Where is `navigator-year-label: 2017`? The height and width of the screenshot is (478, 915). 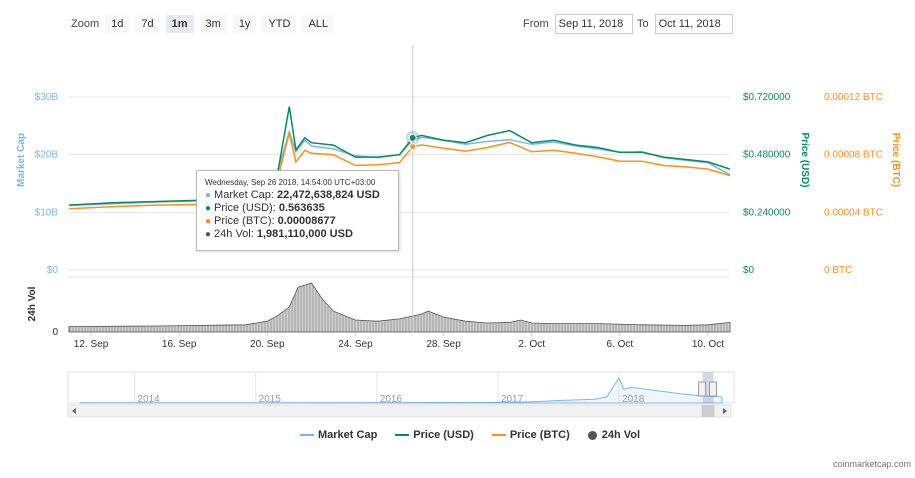 navigator-year-label: 2017 is located at coordinates (512, 399).